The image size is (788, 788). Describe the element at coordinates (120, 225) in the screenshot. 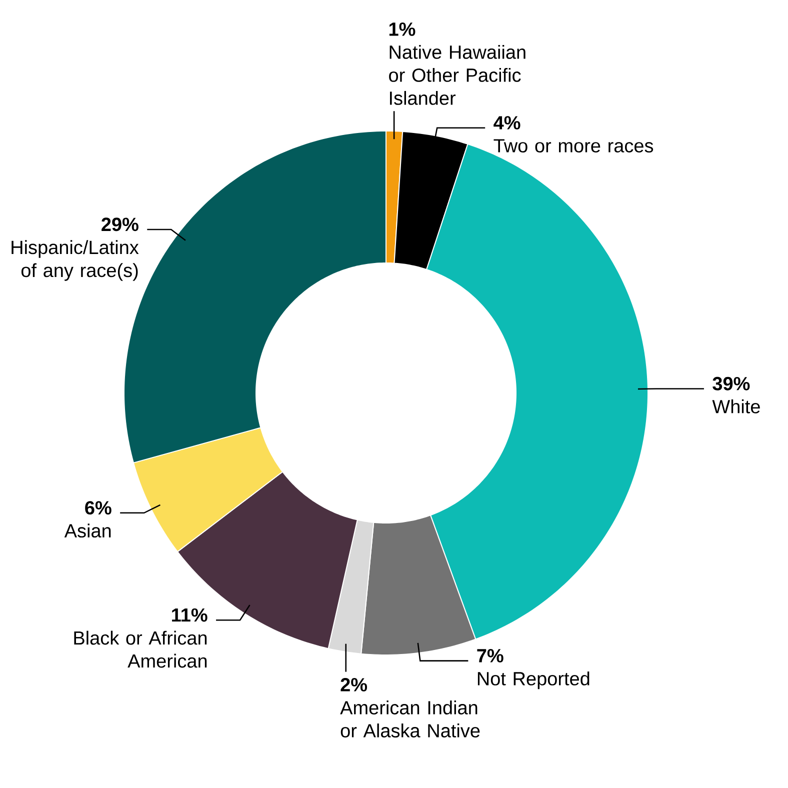

I see `data-label: 29%` at that location.